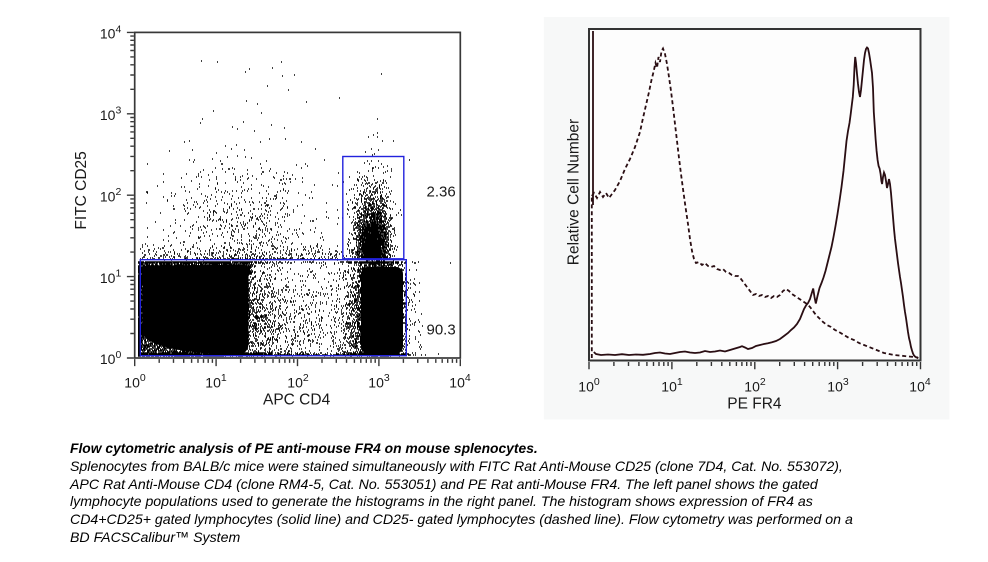 The height and width of the screenshot is (562, 988). What do you see at coordinates (81, 190) in the screenshot?
I see `svg-text: FITC CD25` at bounding box center [81, 190].